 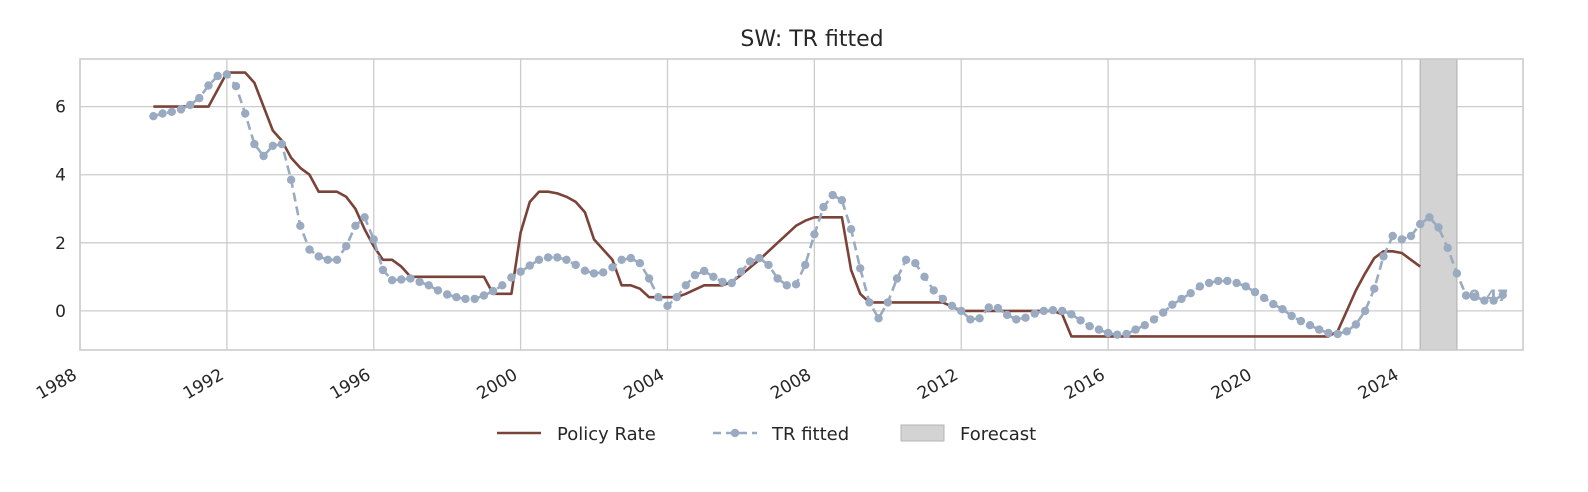 What do you see at coordinates (60, 244) in the screenshot?
I see `y-tick-label: 2` at bounding box center [60, 244].